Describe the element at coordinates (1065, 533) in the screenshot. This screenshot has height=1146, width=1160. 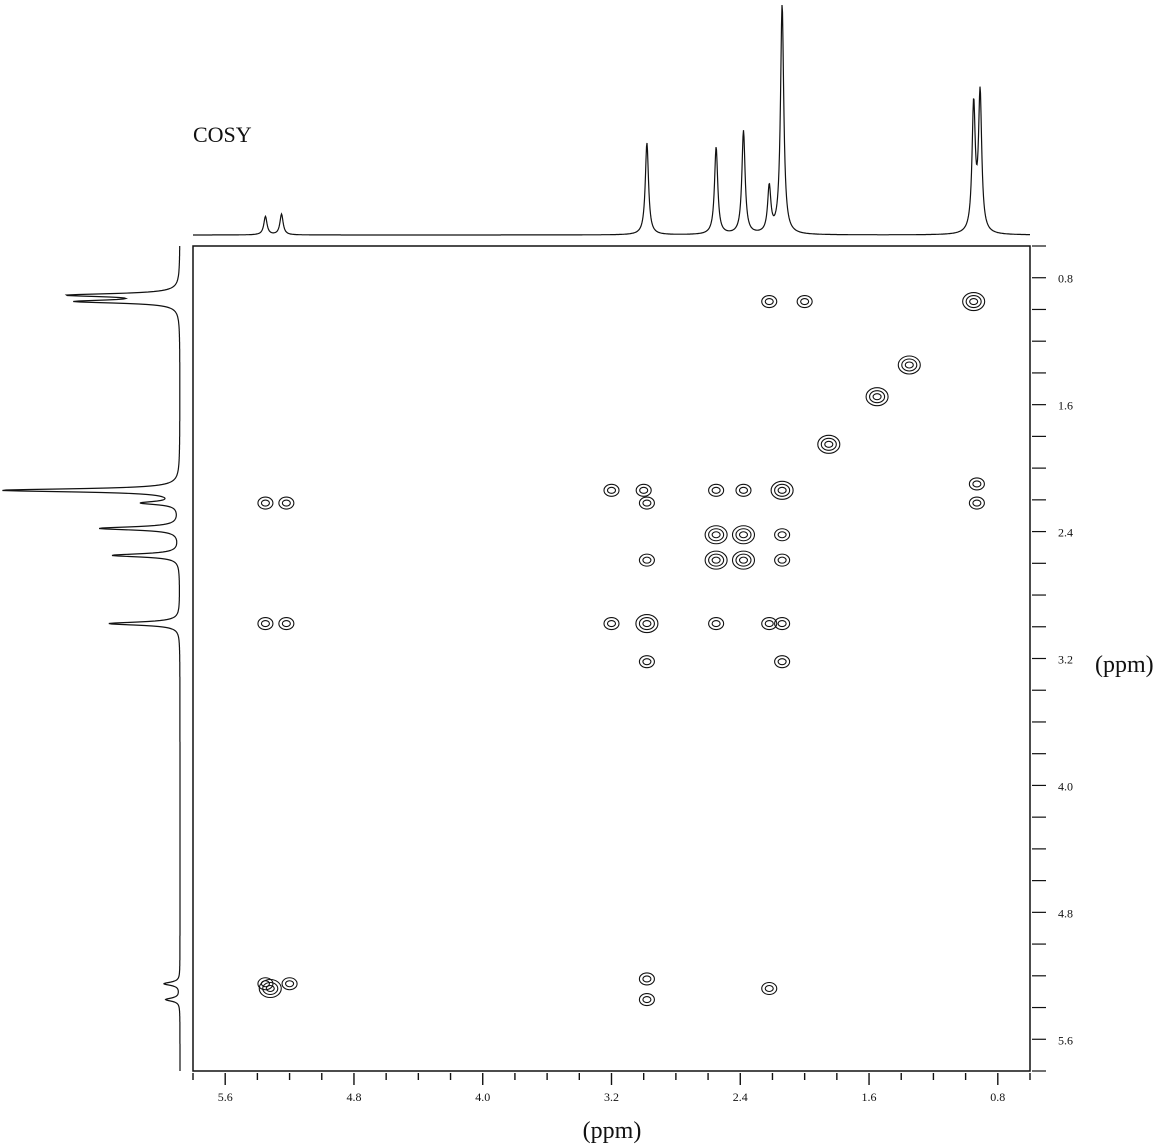
I see `y-tick-label: 2.4` at that location.